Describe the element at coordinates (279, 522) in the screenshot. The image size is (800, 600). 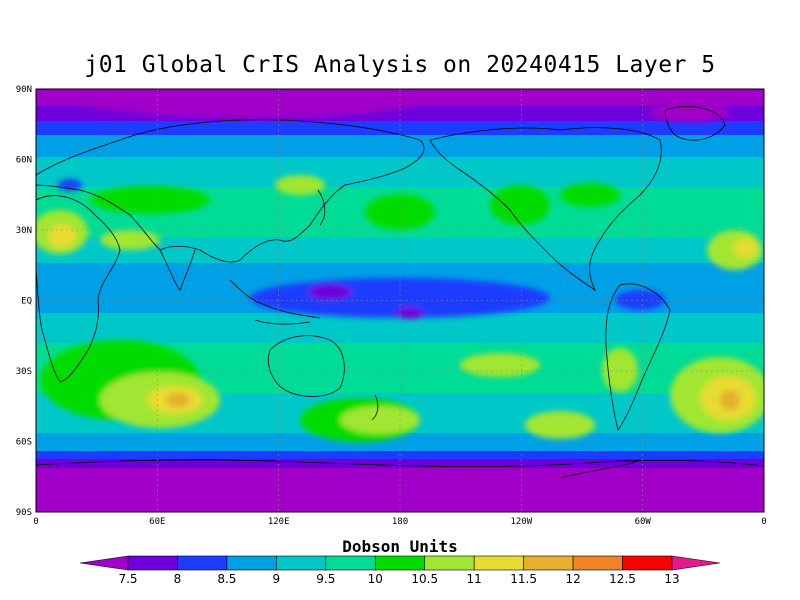
I see `lon-label: 120E` at that location.